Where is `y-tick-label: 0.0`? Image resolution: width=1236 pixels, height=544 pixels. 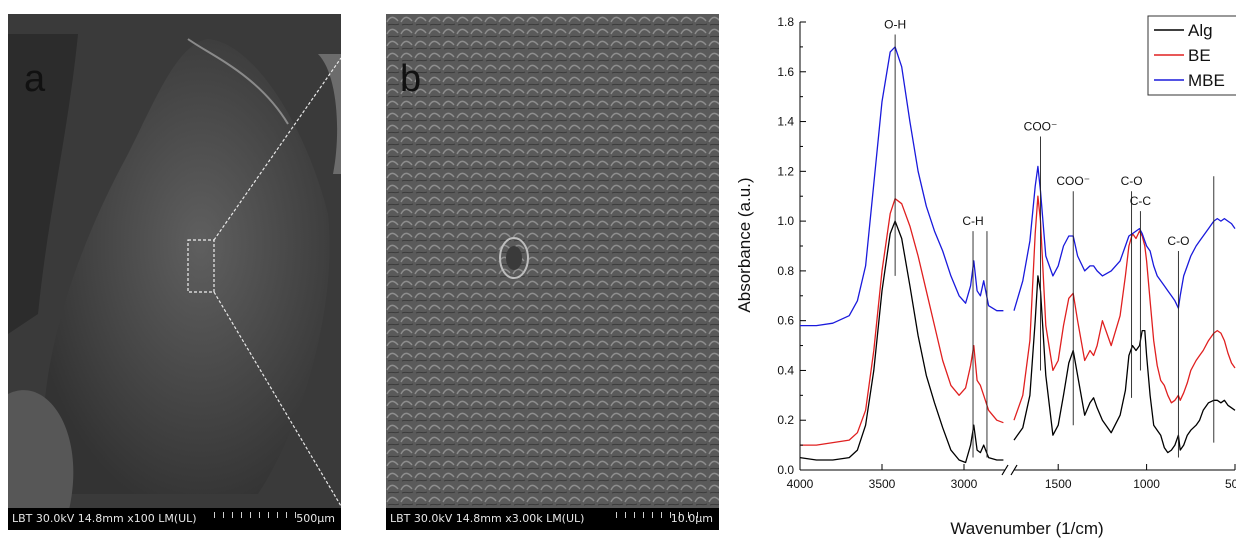
y-tick-label: 0.0 is located at coordinates (785, 470).